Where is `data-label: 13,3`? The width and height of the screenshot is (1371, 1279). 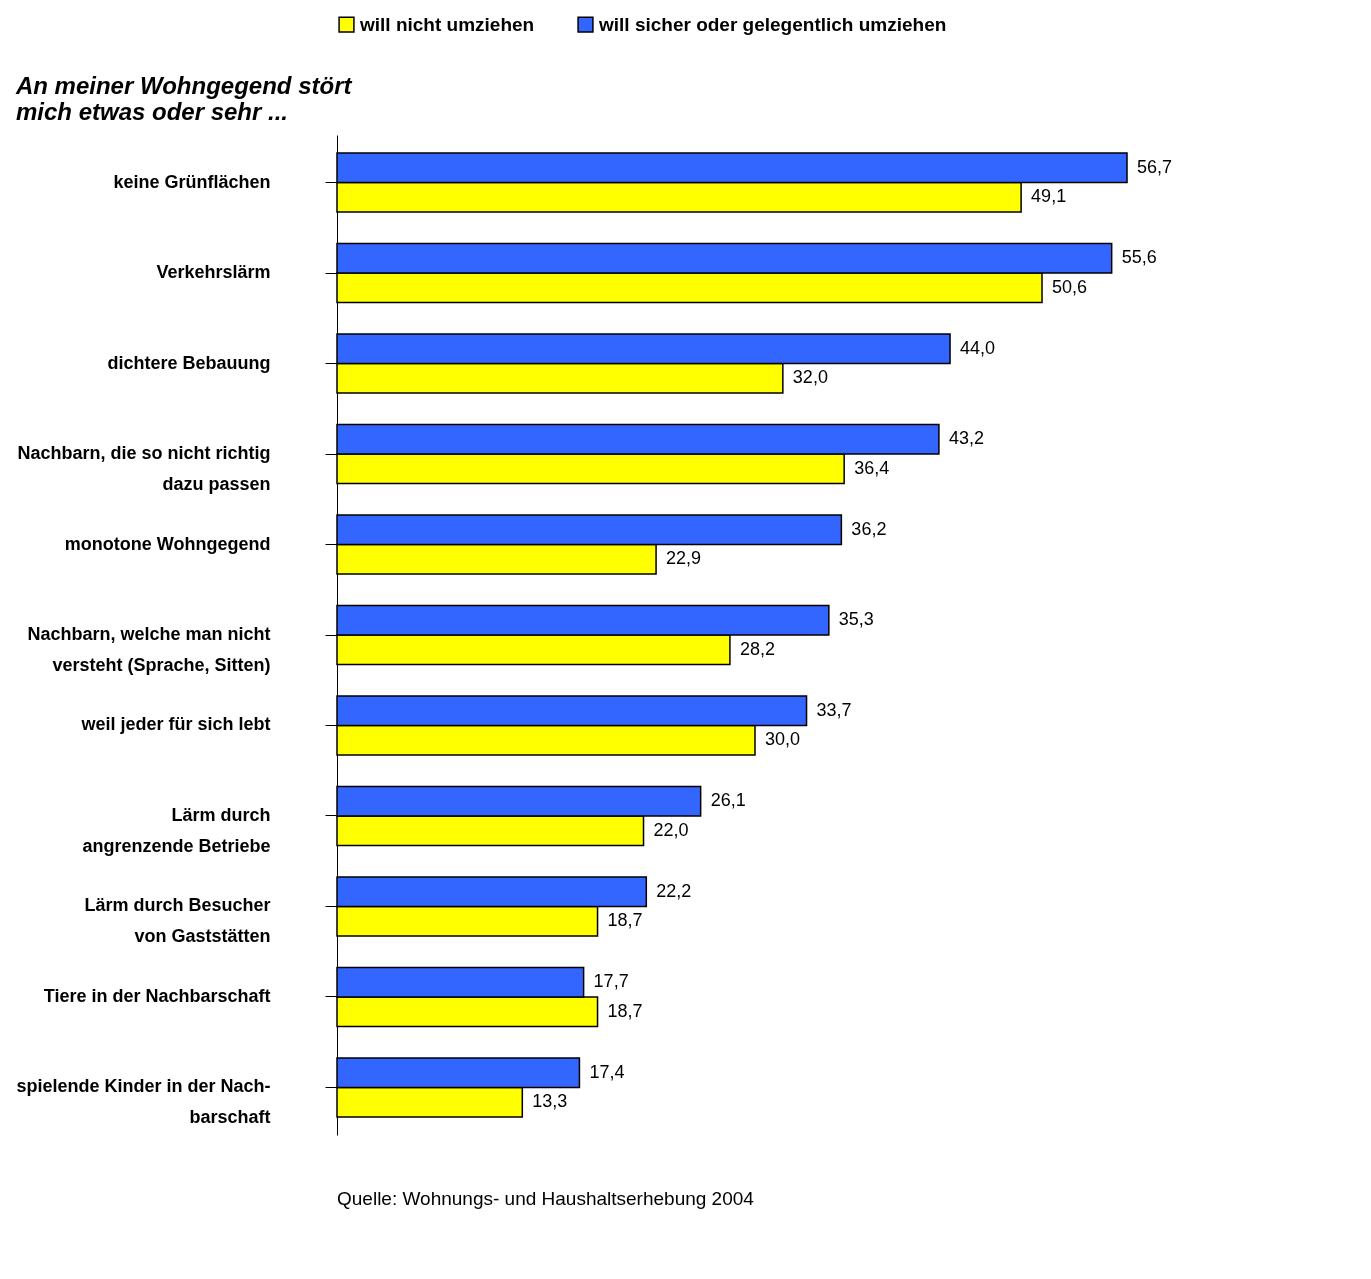
data-label: 13,3 is located at coordinates (550, 1101).